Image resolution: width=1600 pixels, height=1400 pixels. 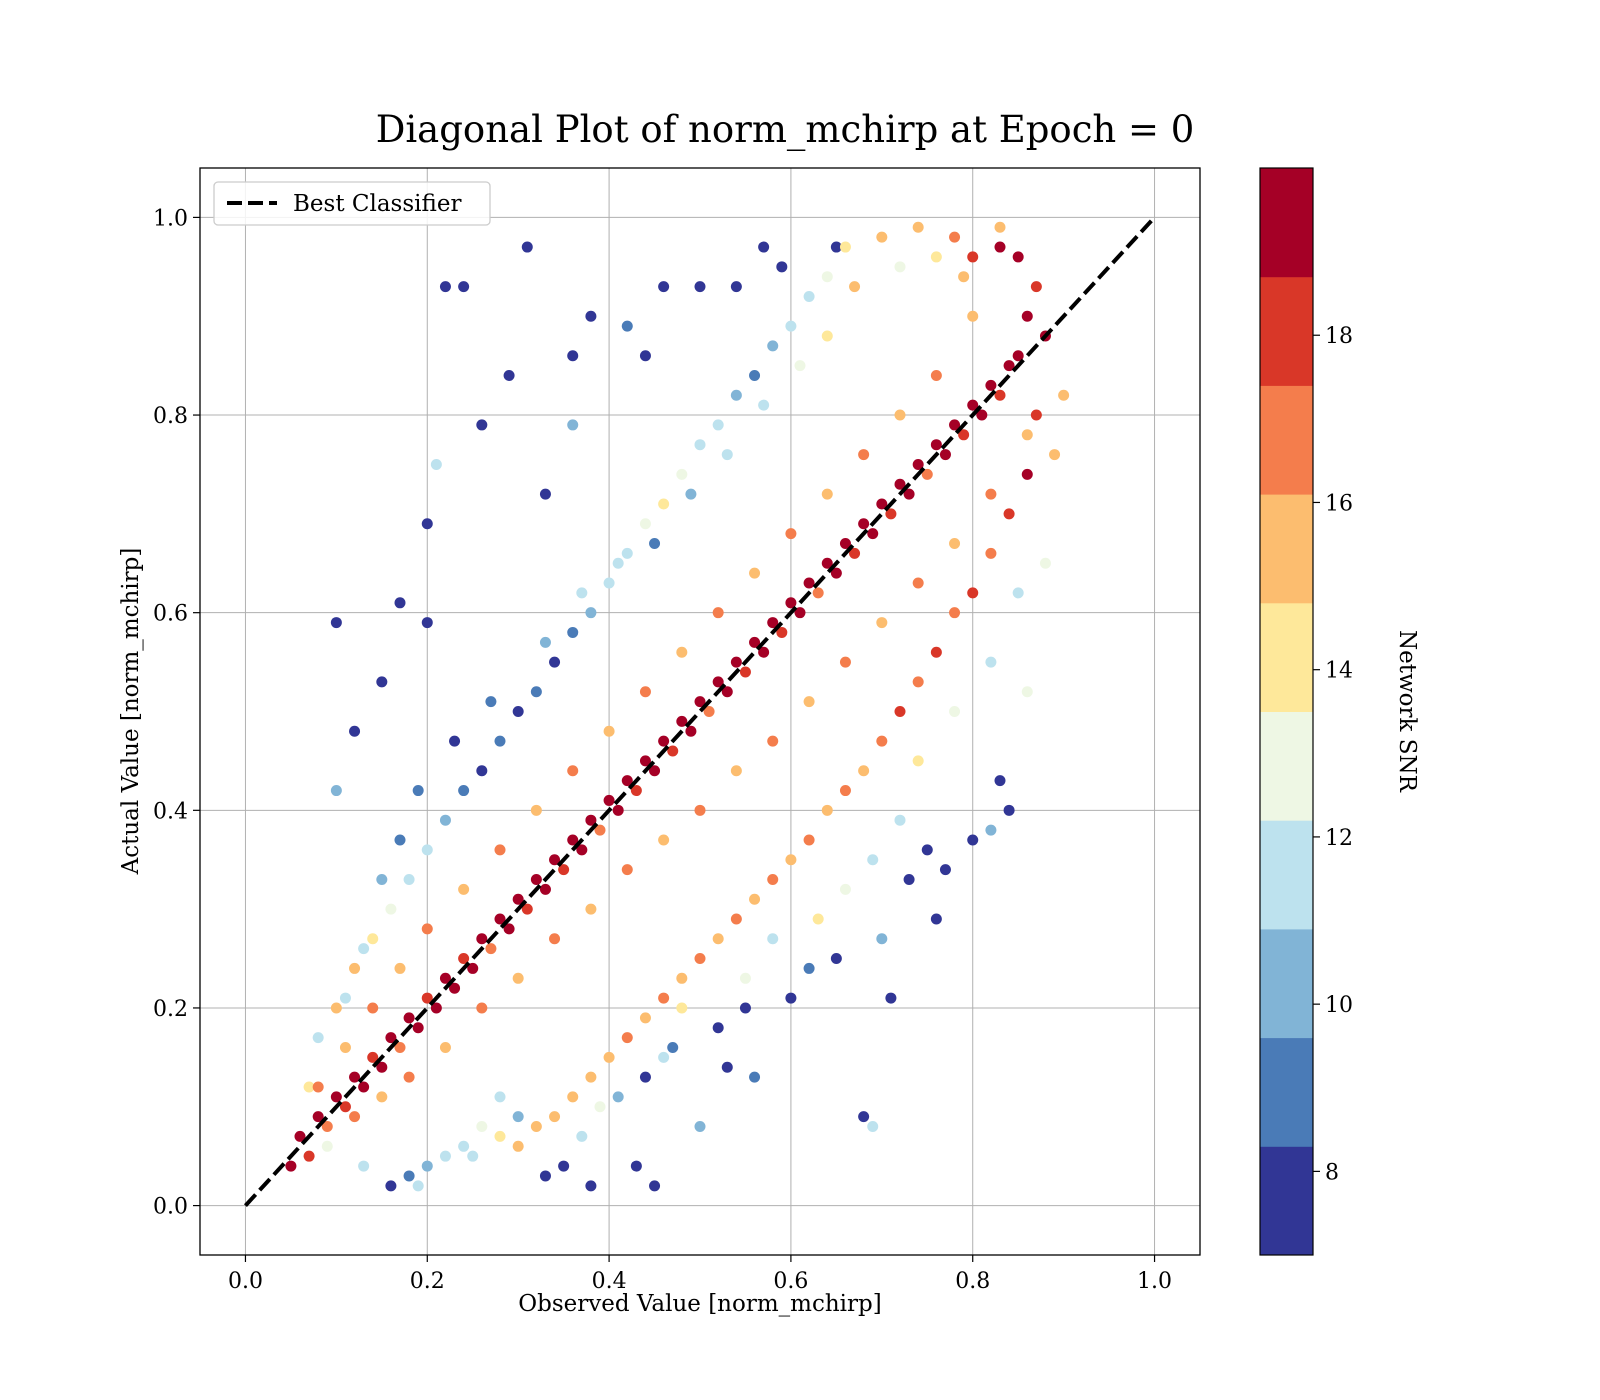 What do you see at coordinates (170, 811) in the screenshot?
I see `y-tick-label: 0.4` at bounding box center [170, 811].